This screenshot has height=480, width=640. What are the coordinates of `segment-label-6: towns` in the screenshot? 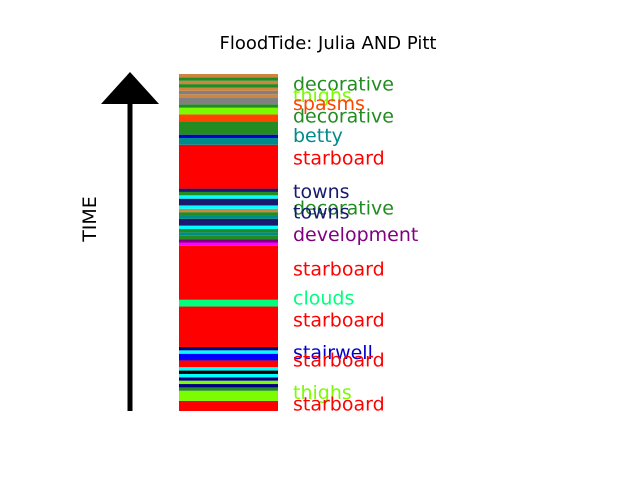 It's located at (321, 192).